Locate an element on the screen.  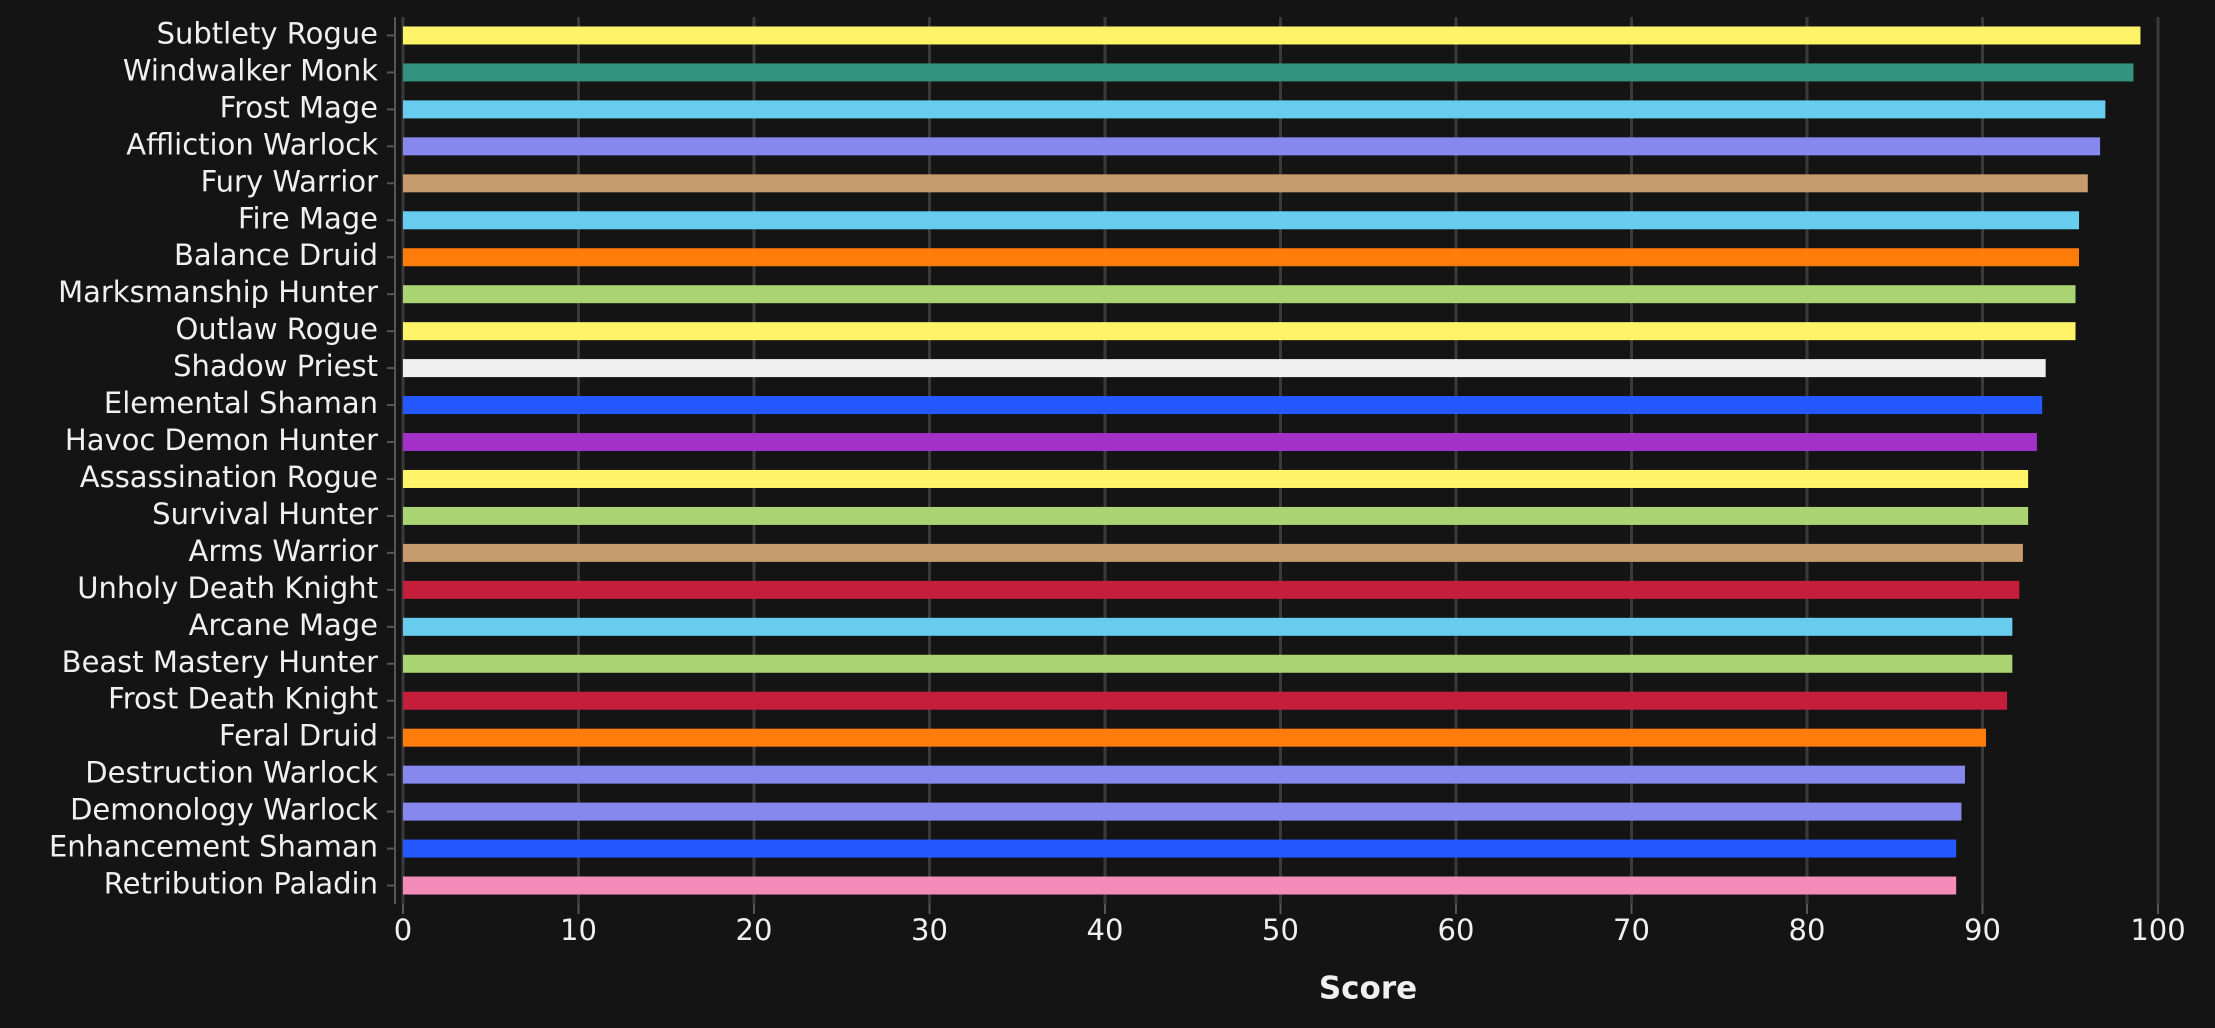
x-tick-label: 60 is located at coordinates (1456, 930).